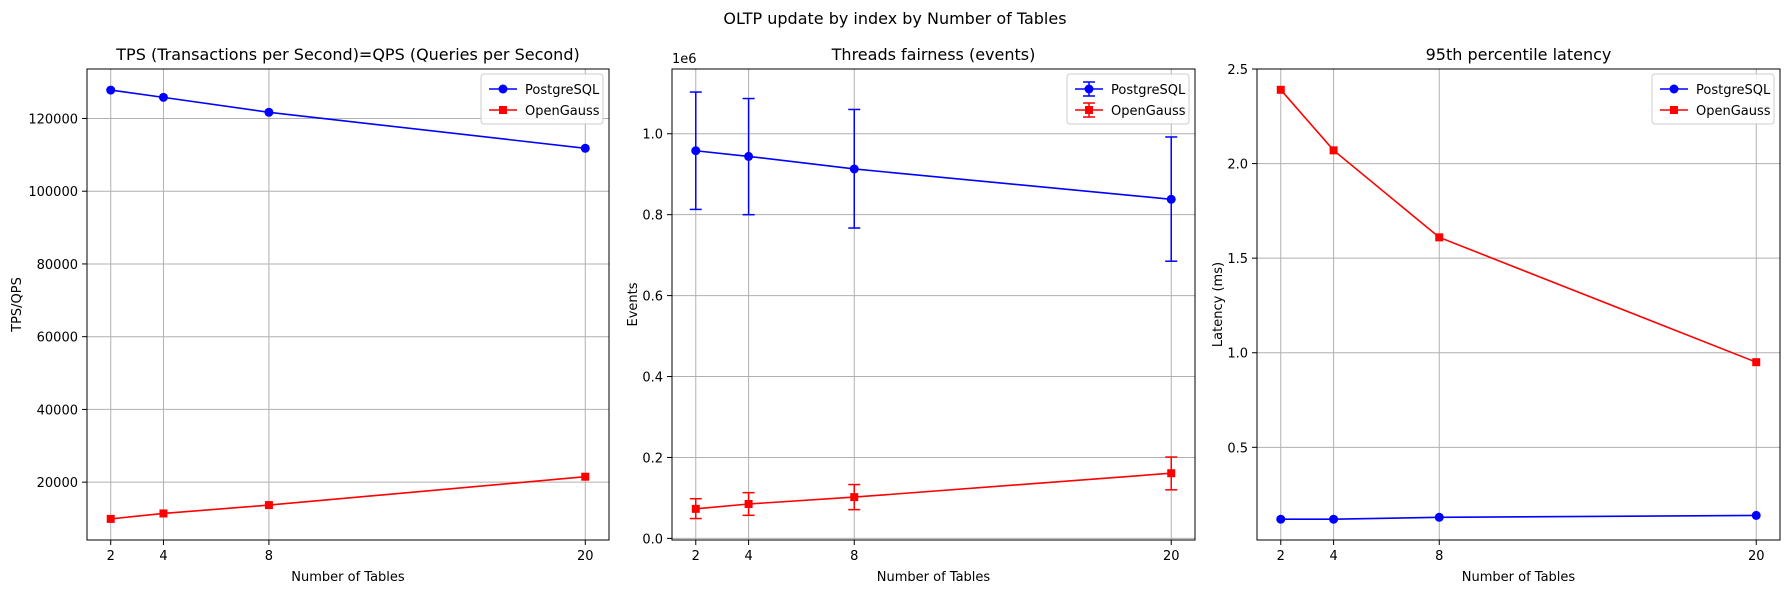 This screenshot has width=1790, height=592. What do you see at coordinates (684, 59) in the screenshot?
I see `y-offset-text: 1e6` at bounding box center [684, 59].